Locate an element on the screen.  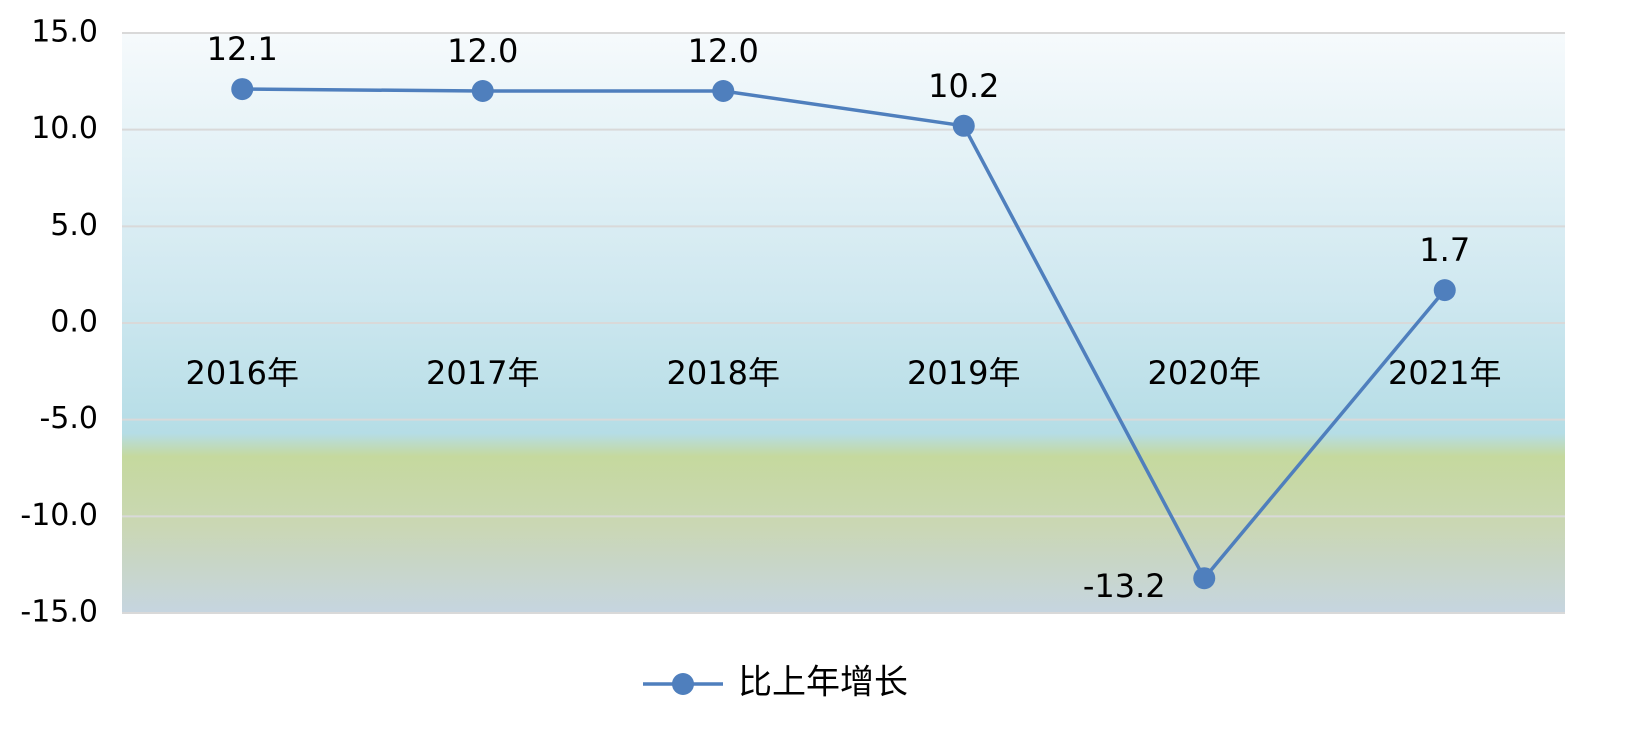
y-tick-label: 0.0 is located at coordinates (74, 322).